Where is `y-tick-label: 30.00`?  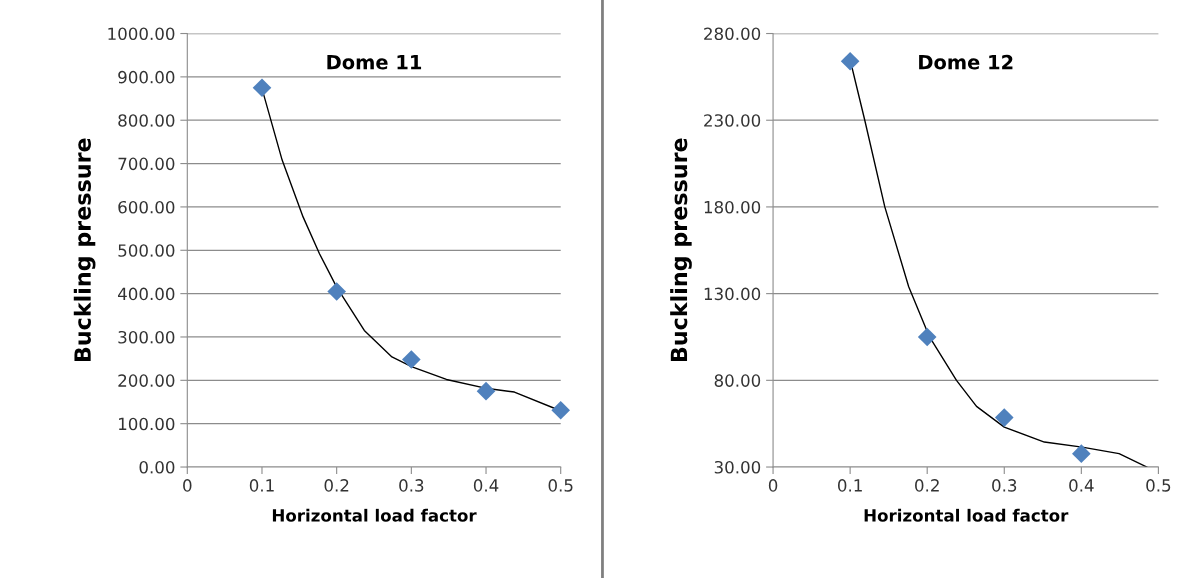
y-tick-label: 30.00 is located at coordinates (737, 467).